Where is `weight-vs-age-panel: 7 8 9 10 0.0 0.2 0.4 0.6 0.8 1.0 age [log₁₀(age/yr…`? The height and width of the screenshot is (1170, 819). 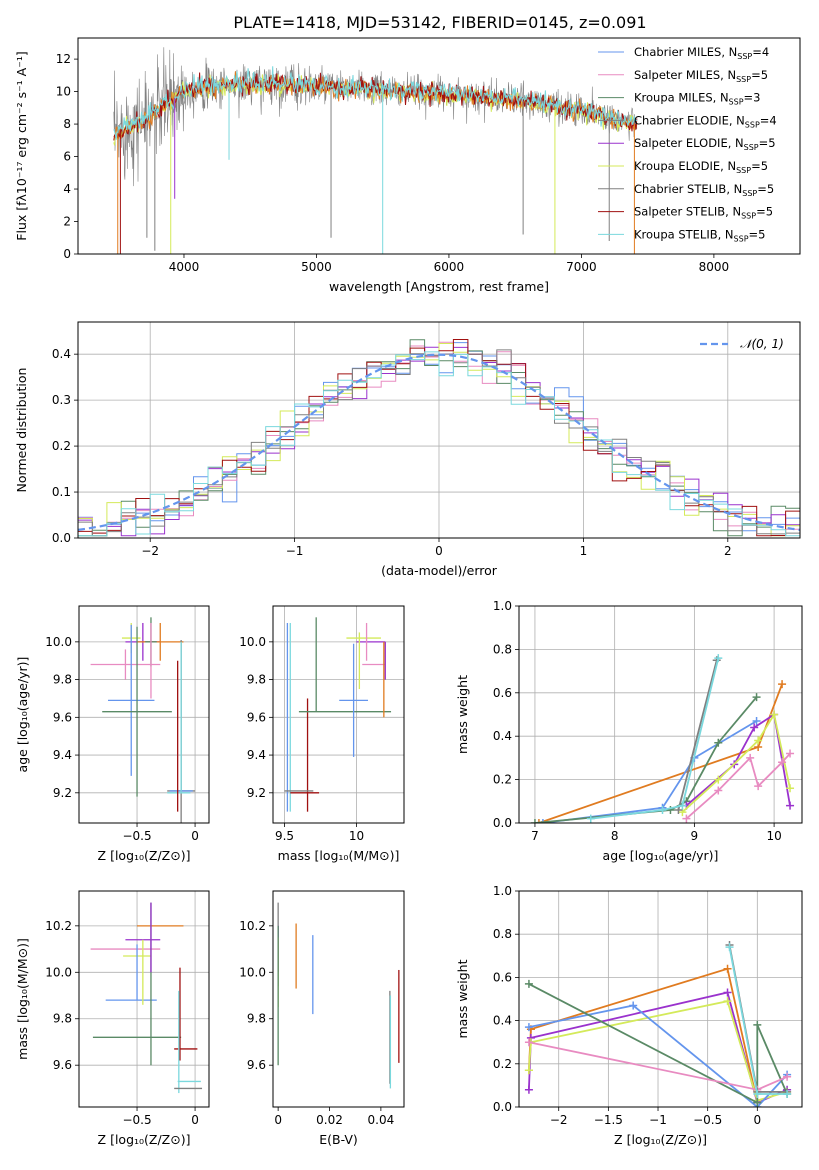
weight-vs-age-panel: 7 8 9 10 0.0 0.2 0.4 0.6 0.8 1.0 age [log₁₀(age/yr… is located at coordinates (629, 731).